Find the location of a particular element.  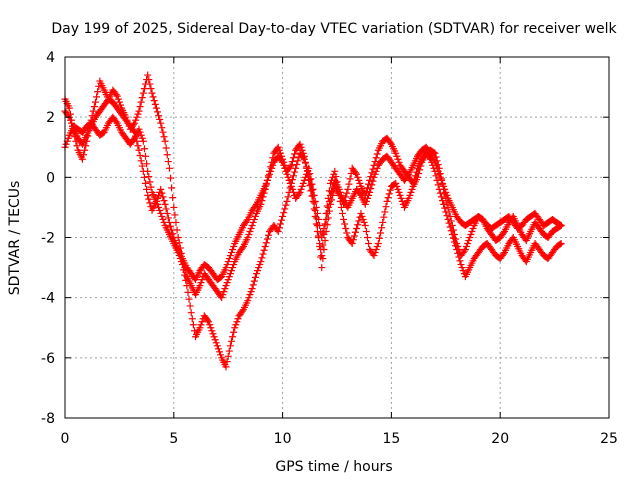

y-axis-label: SDTVAR / TECUs is located at coordinates (15, 238).